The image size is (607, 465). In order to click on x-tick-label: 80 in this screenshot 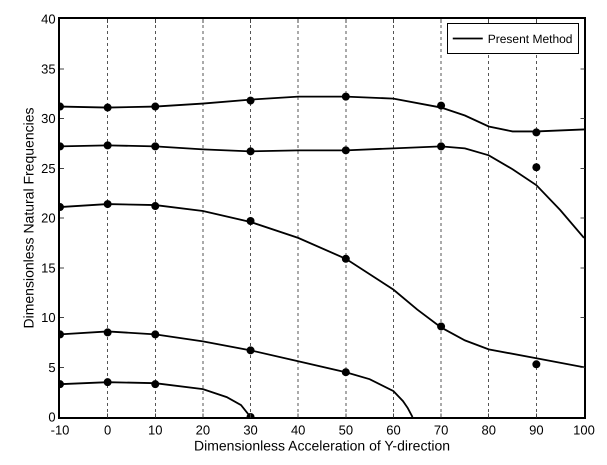, I will do `click(488, 430)`.